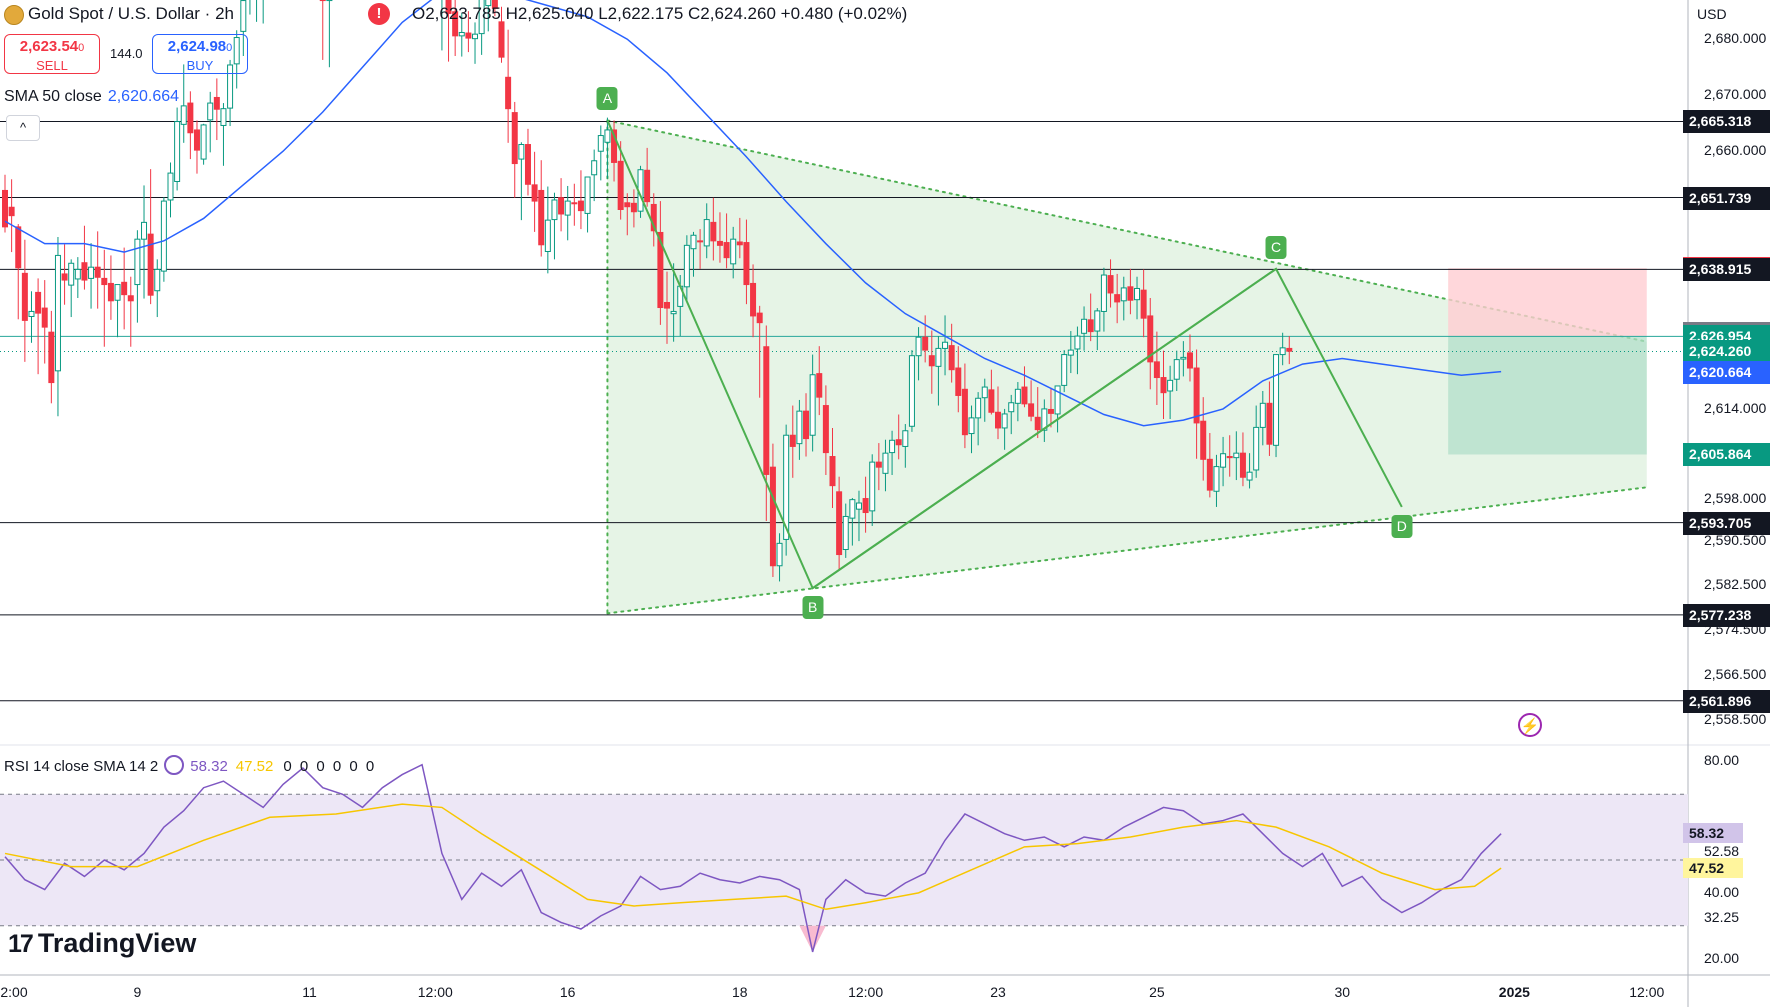 This screenshot has width=1770, height=1007. Describe the element at coordinates (200, 65) in the screenshot. I see `buy-label: BUY` at that location.